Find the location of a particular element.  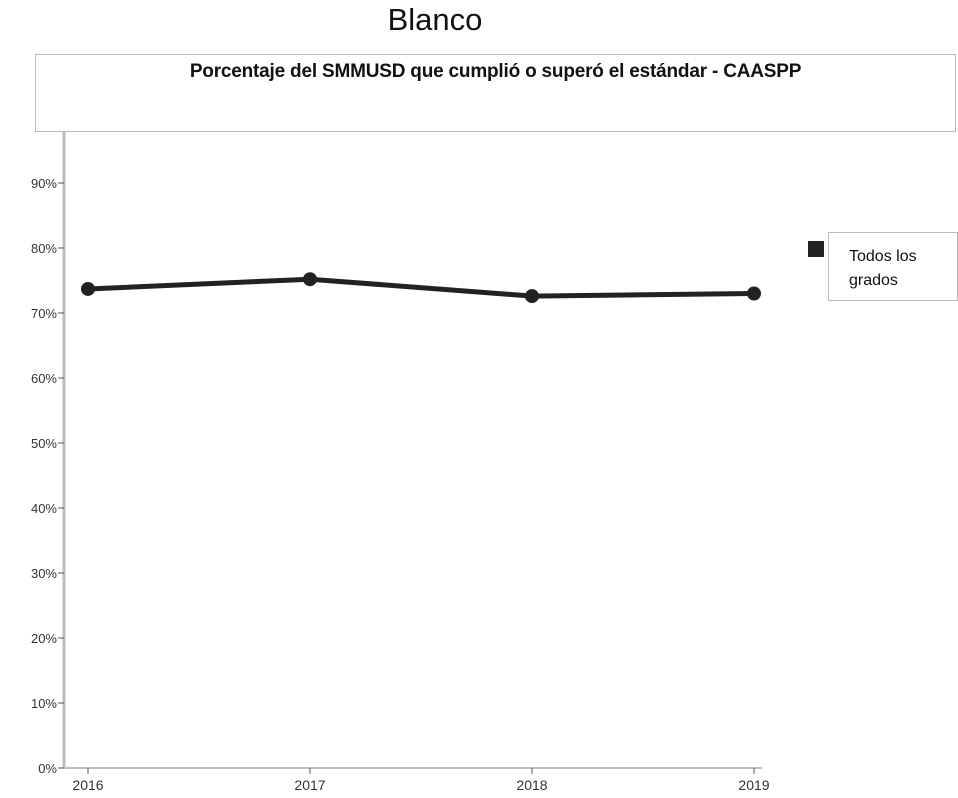

series-line is located at coordinates (421, 287).